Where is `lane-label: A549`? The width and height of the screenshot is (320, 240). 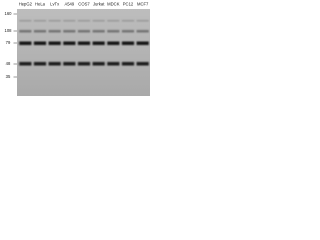 lane-label: A549 is located at coordinates (69, 4).